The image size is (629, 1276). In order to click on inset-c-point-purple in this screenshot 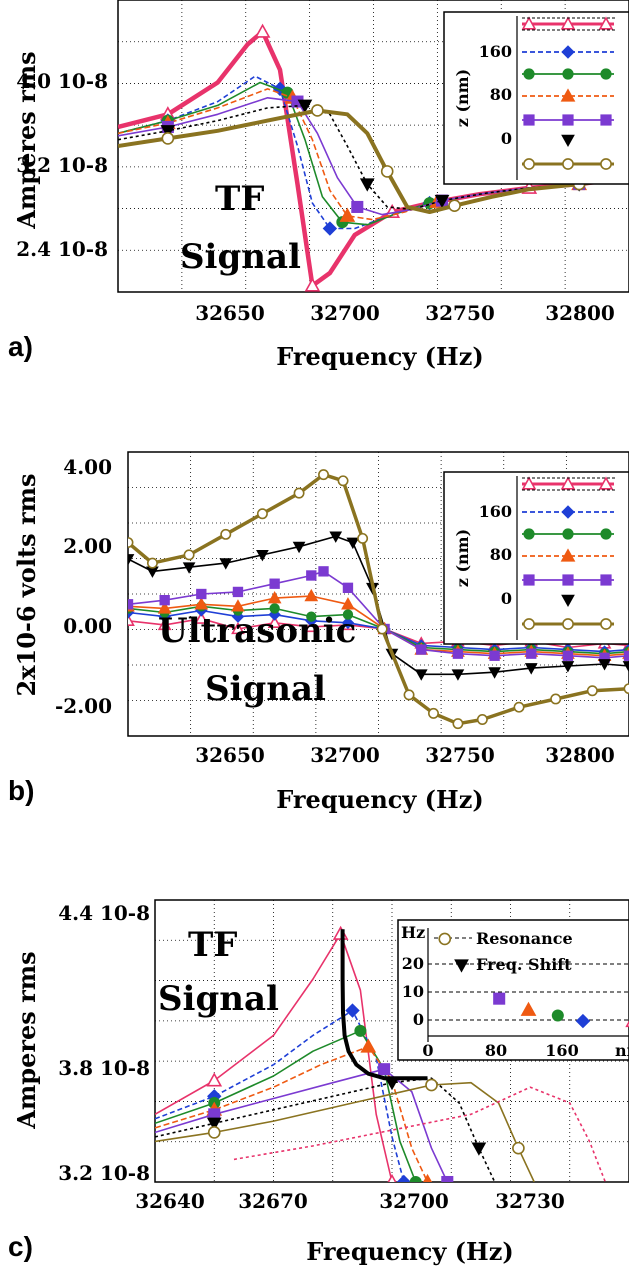, I will do `click(499, 998)`.